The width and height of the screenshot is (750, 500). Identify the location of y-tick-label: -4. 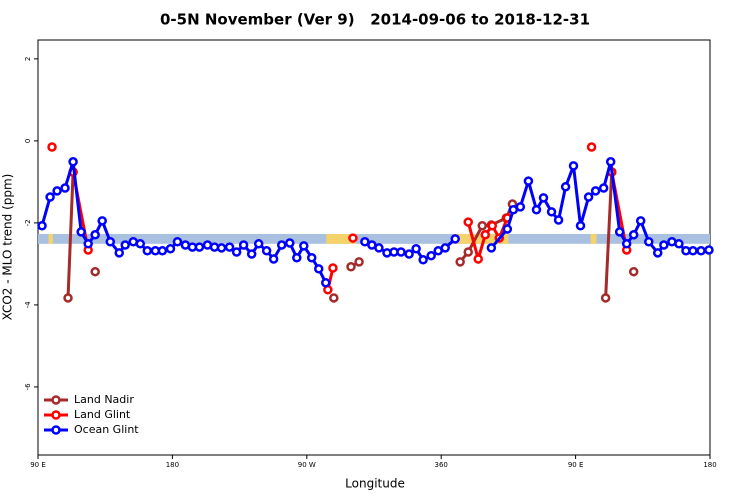
(28, 305).